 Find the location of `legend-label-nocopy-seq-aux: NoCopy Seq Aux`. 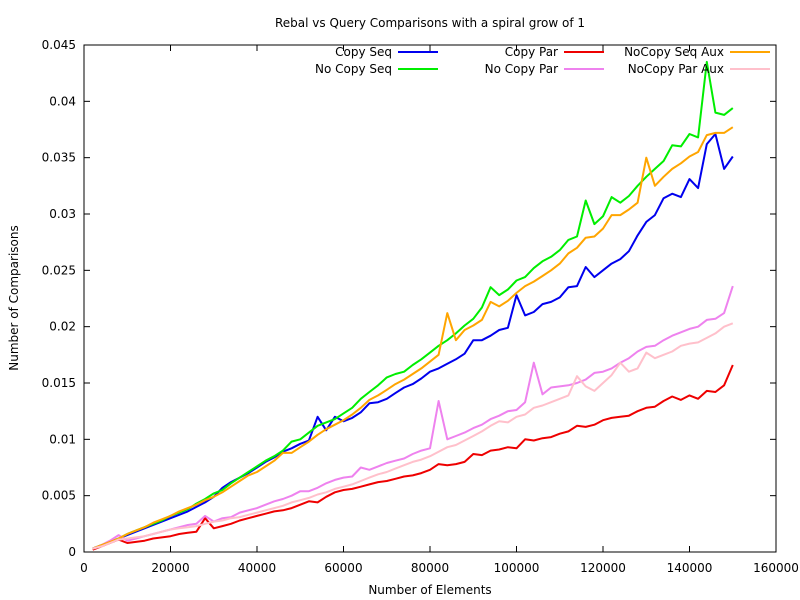

legend-label-nocopy-seq-aux: NoCopy Seq Aux is located at coordinates (674, 52).